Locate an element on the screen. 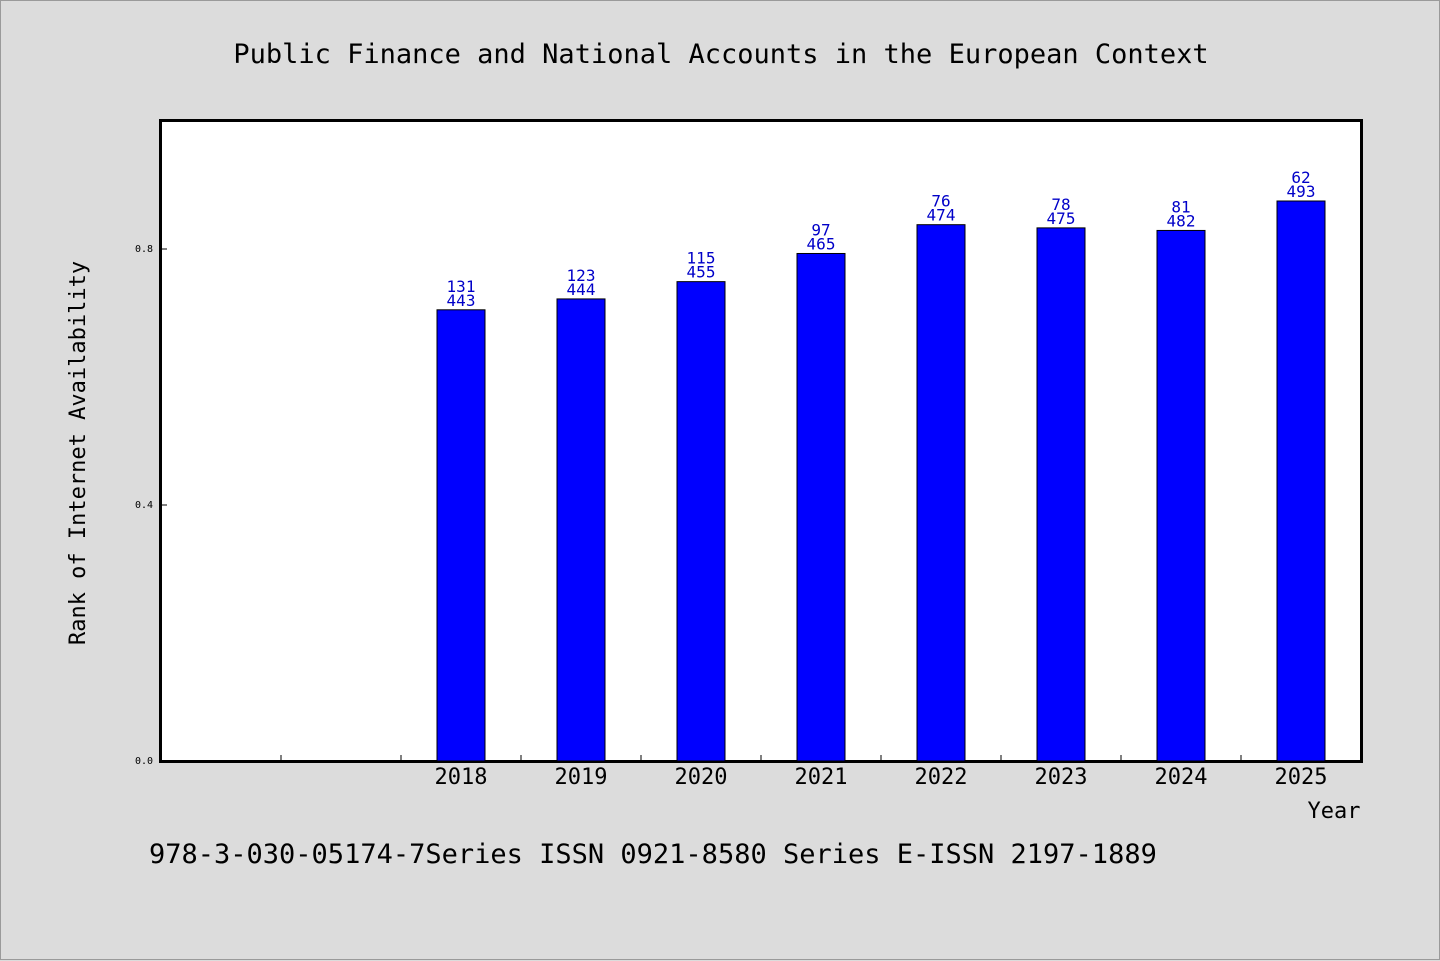 Image resolution: width=1440 pixels, height=961 pixels. data-label-bottom: 465 is located at coordinates (821, 243).